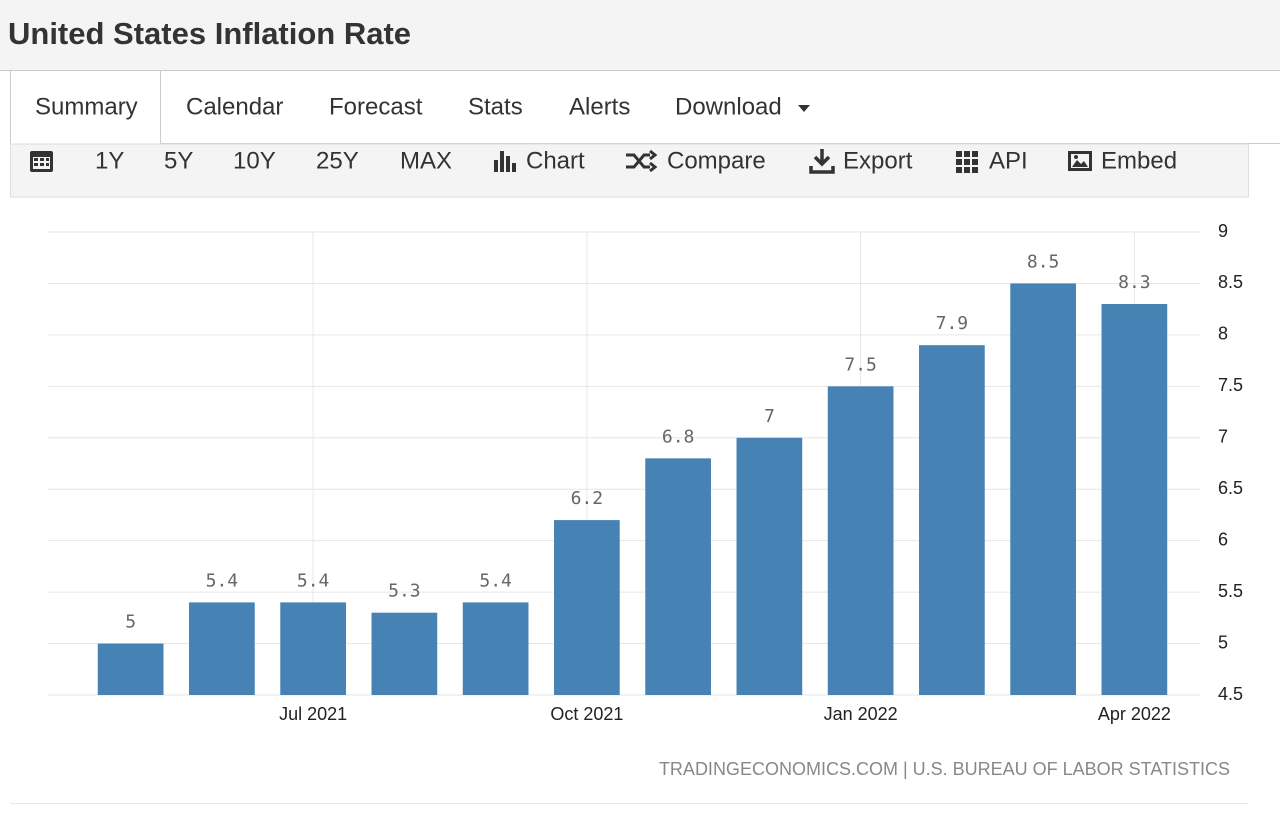 The height and width of the screenshot is (818, 1280). I want to click on y-tick-label: 4.5, so click(1230, 694).